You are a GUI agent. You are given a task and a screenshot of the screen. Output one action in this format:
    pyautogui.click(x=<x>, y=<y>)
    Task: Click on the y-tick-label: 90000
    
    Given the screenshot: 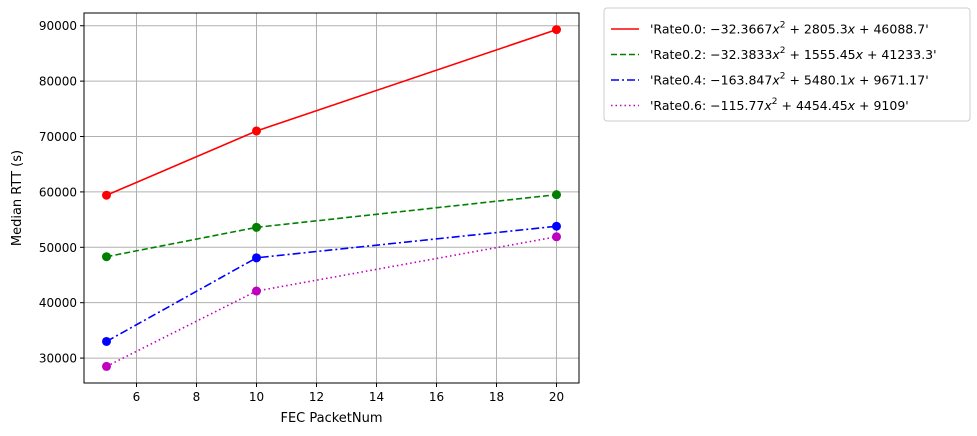 What is the action you would take?
    pyautogui.click(x=58, y=26)
    